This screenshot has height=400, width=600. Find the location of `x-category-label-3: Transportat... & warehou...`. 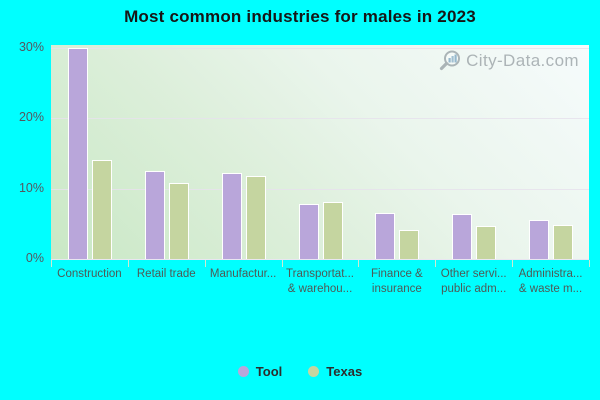

x-category-label-3: Transportat... & warehou... is located at coordinates (320, 281).